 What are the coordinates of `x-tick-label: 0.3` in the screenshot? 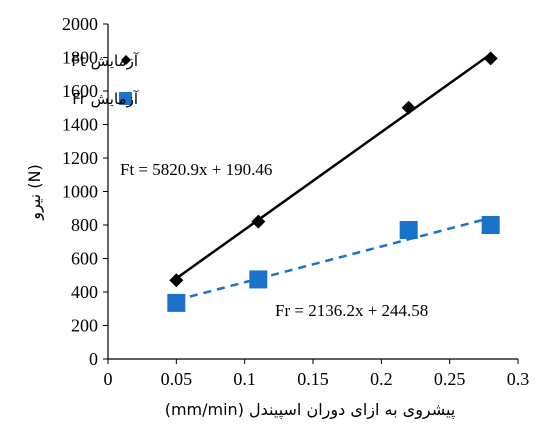 It's located at (518, 379).